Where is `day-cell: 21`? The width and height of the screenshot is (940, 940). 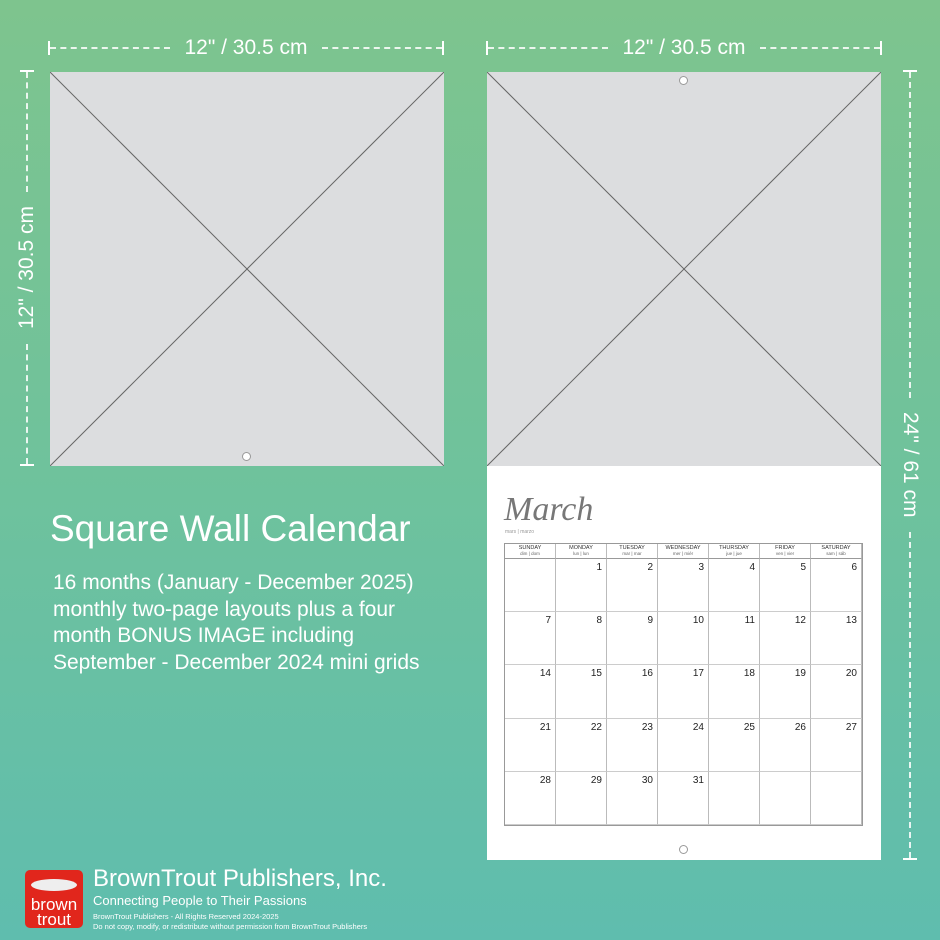
day-cell: 21 is located at coordinates (530, 745).